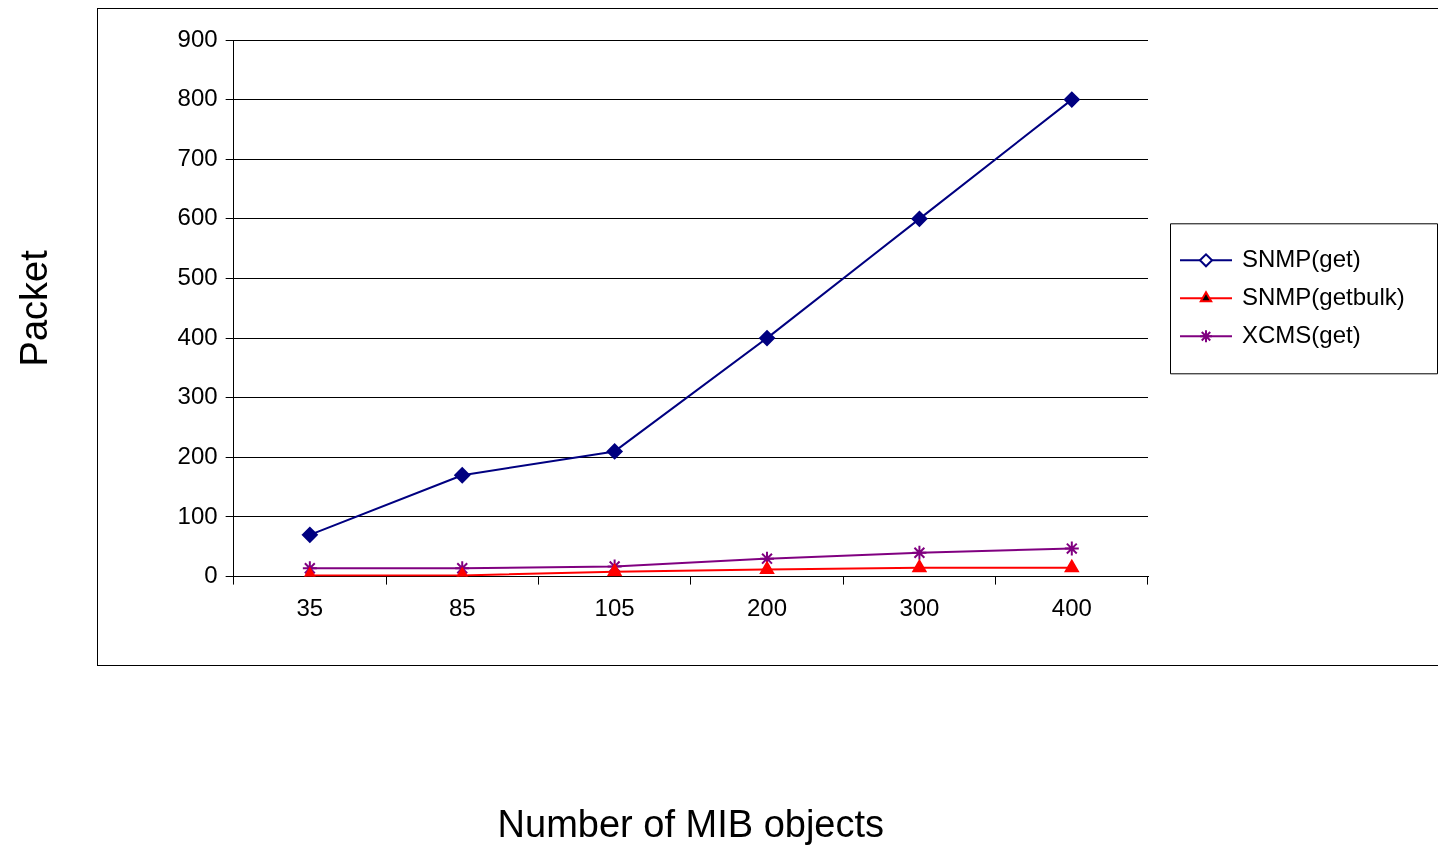 The width and height of the screenshot is (1438, 859). I want to click on y-tick-label: 300, so click(197, 396).